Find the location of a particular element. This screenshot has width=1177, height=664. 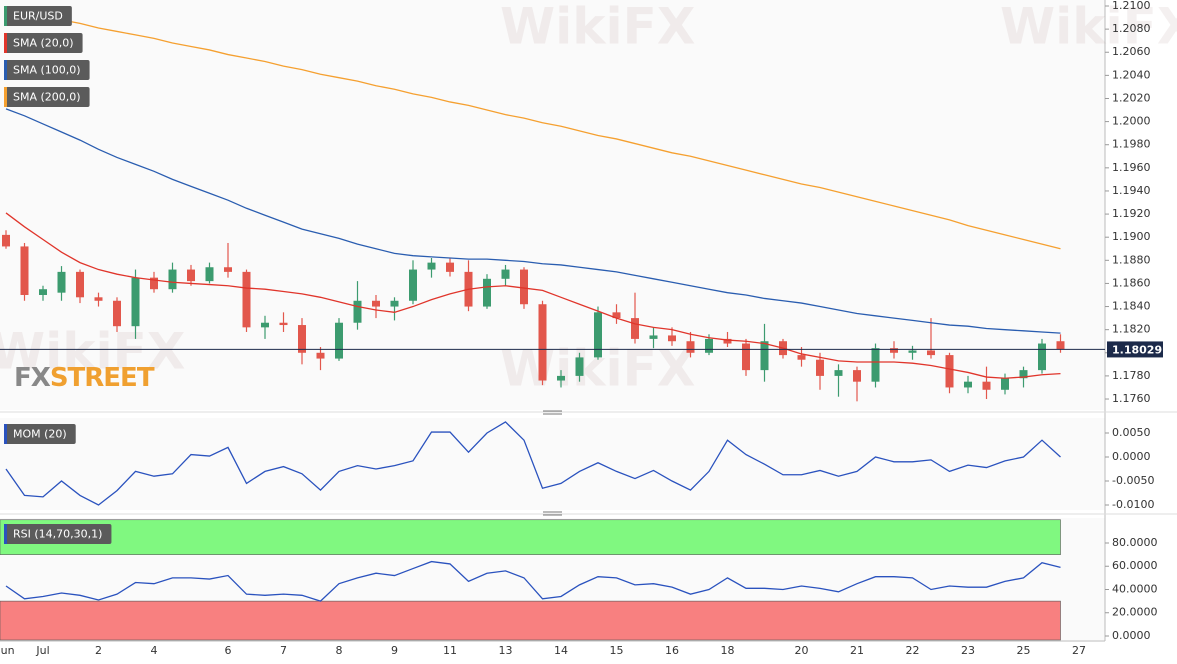

last-price-box is located at coordinates (1135, 349).